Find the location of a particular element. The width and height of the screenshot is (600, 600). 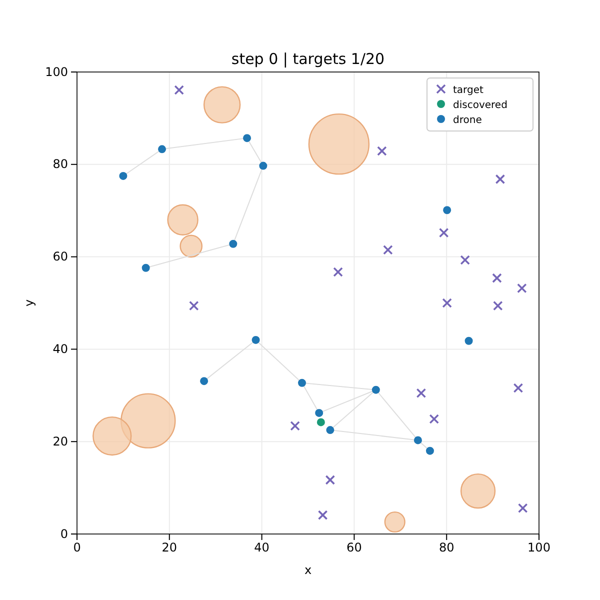

y-tick-label: 60 is located at coordinates (60, 257).